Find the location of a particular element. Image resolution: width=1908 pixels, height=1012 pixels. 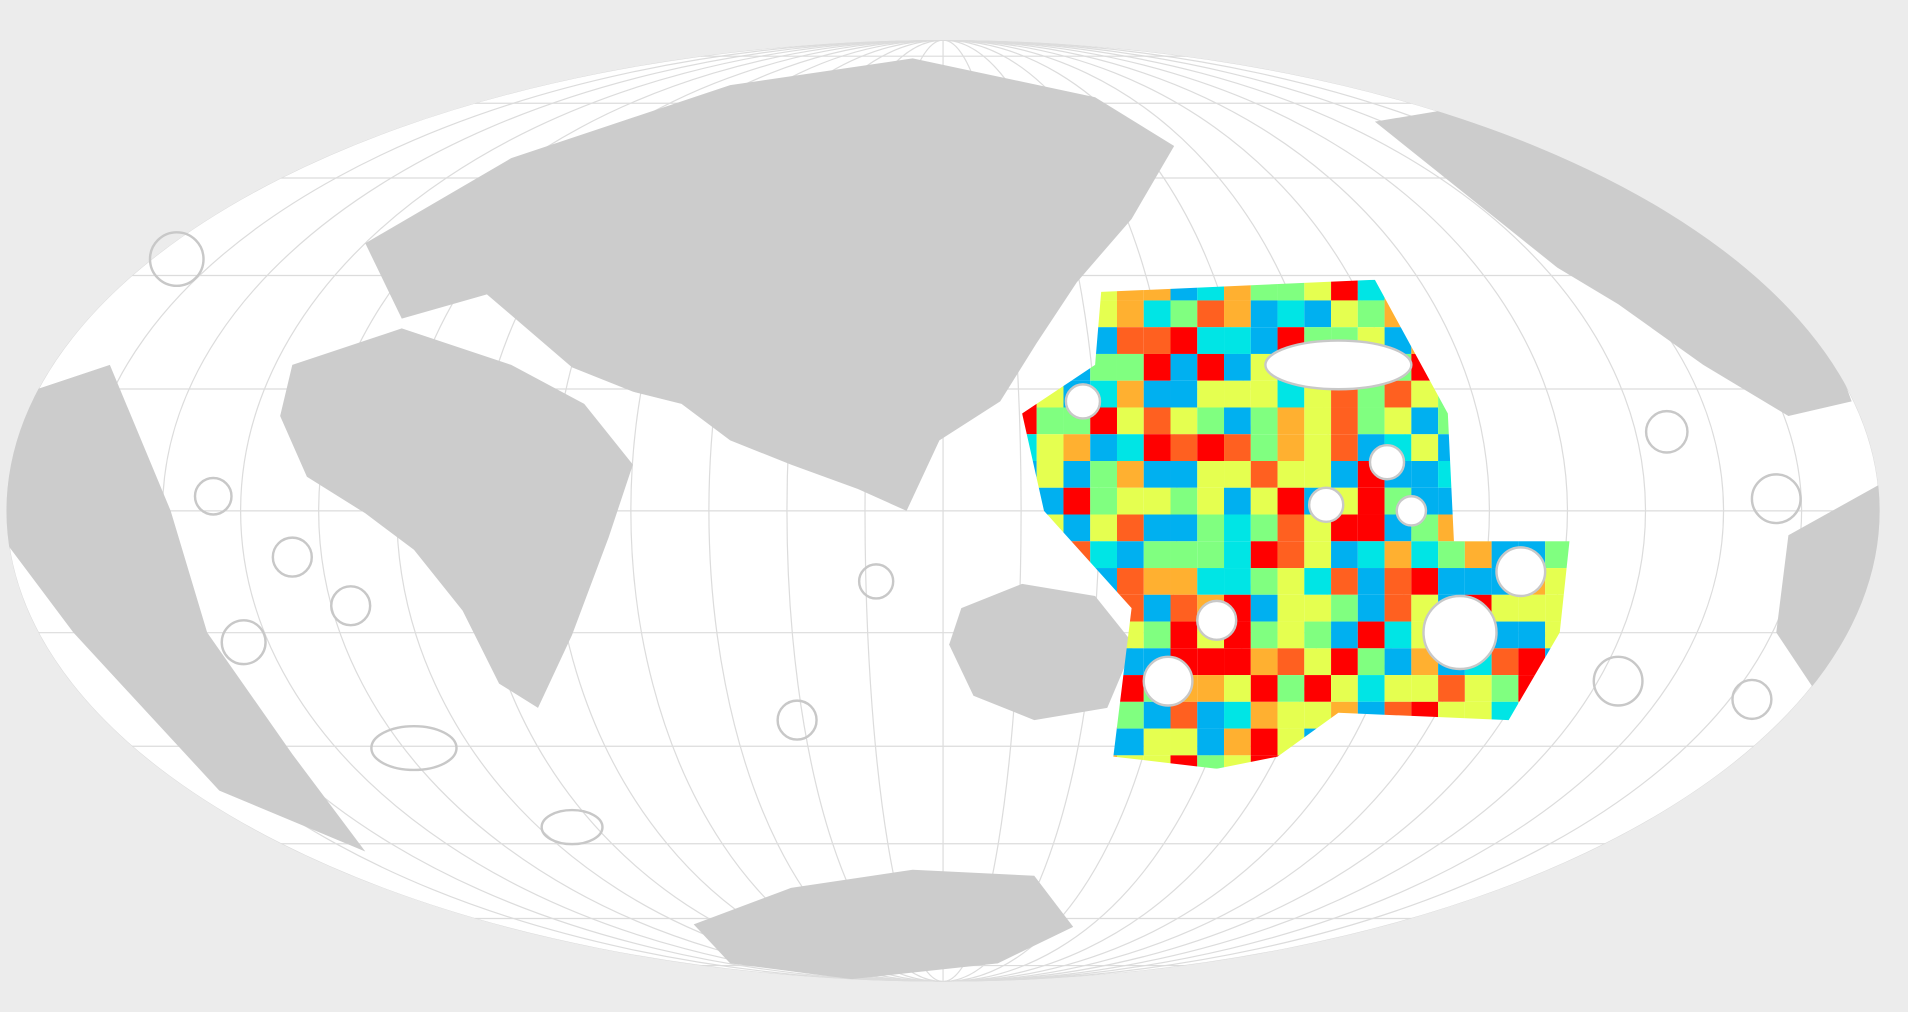

antarctica is located at coordinates (883, 924).